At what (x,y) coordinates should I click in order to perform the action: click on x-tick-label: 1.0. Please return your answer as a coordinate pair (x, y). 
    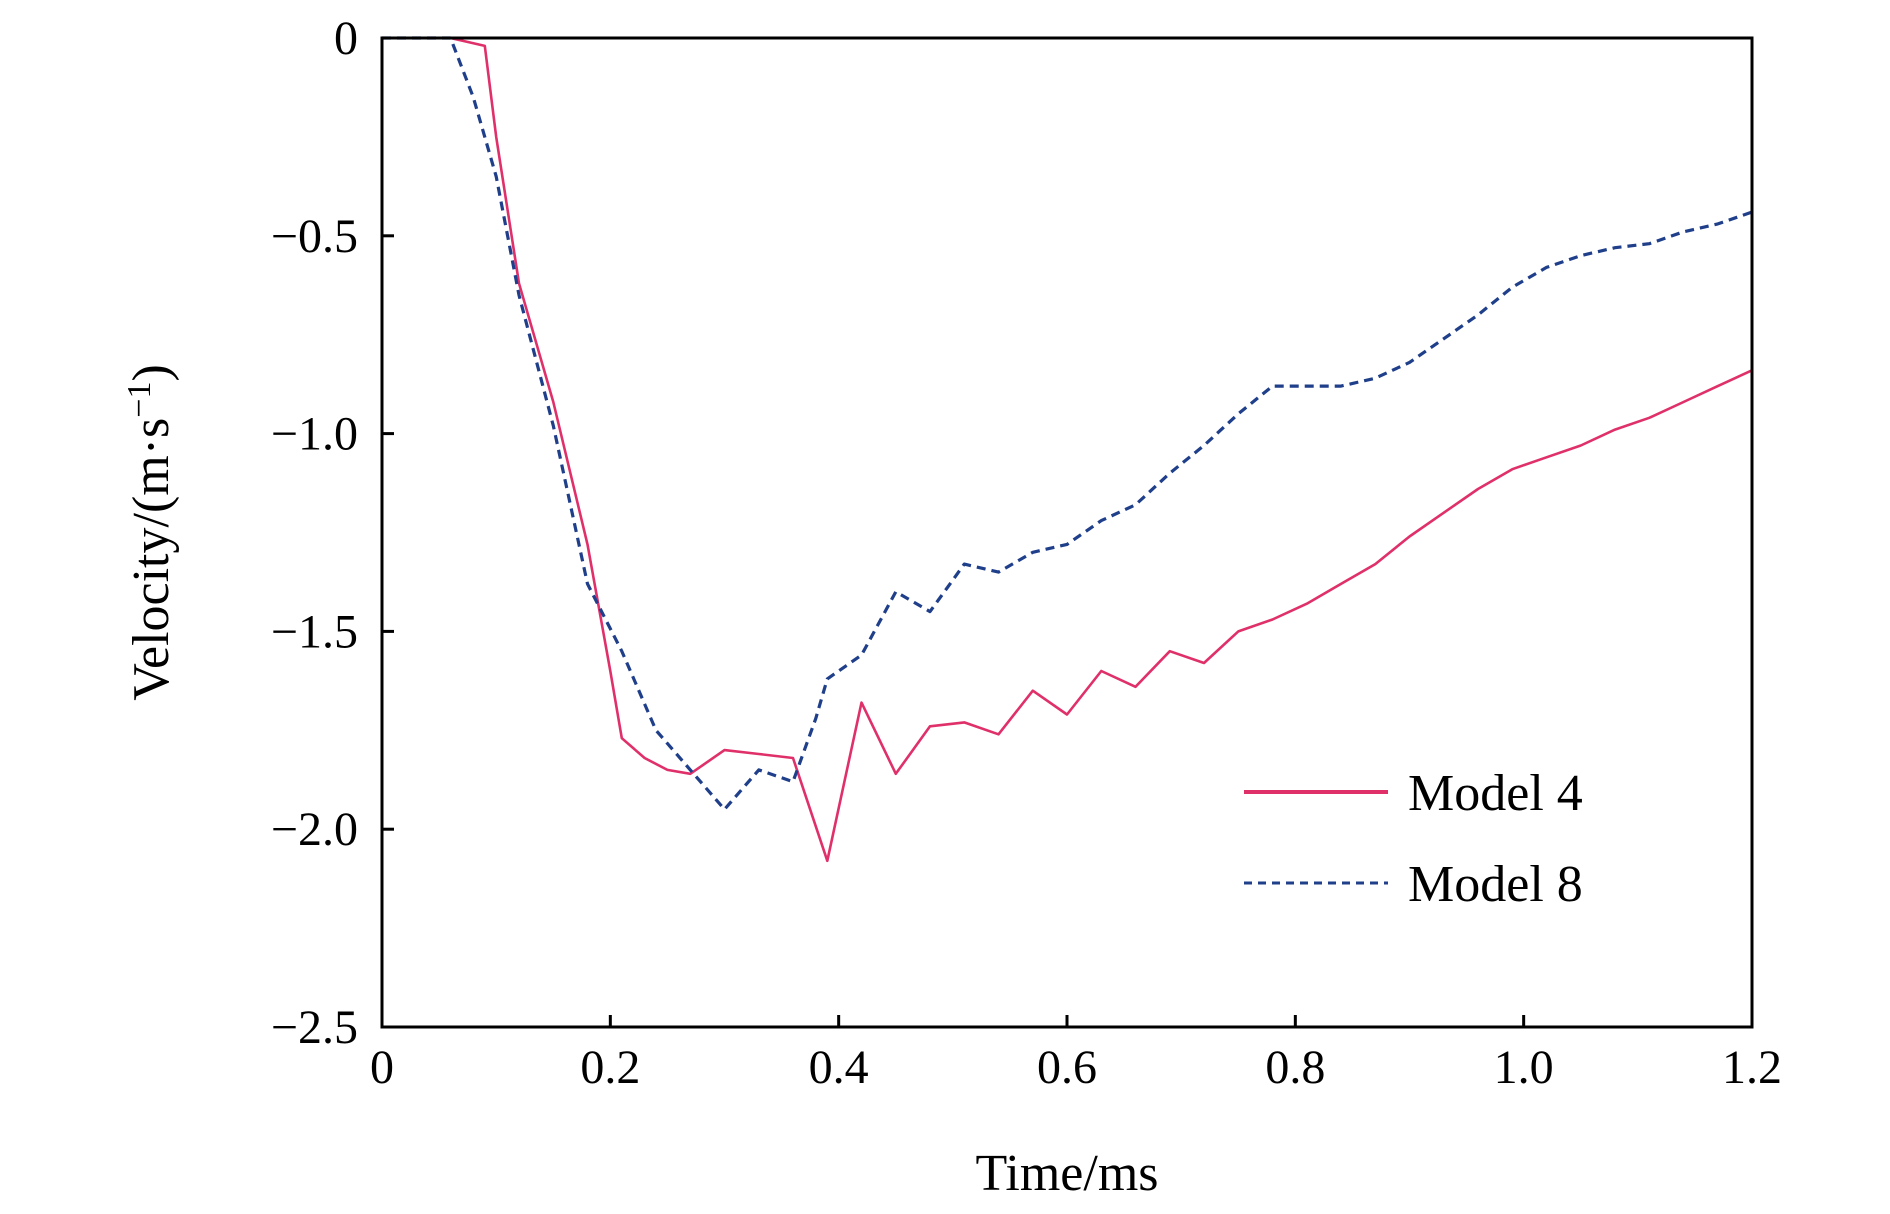
    Looking at the image, I should click on (1524, 1067).